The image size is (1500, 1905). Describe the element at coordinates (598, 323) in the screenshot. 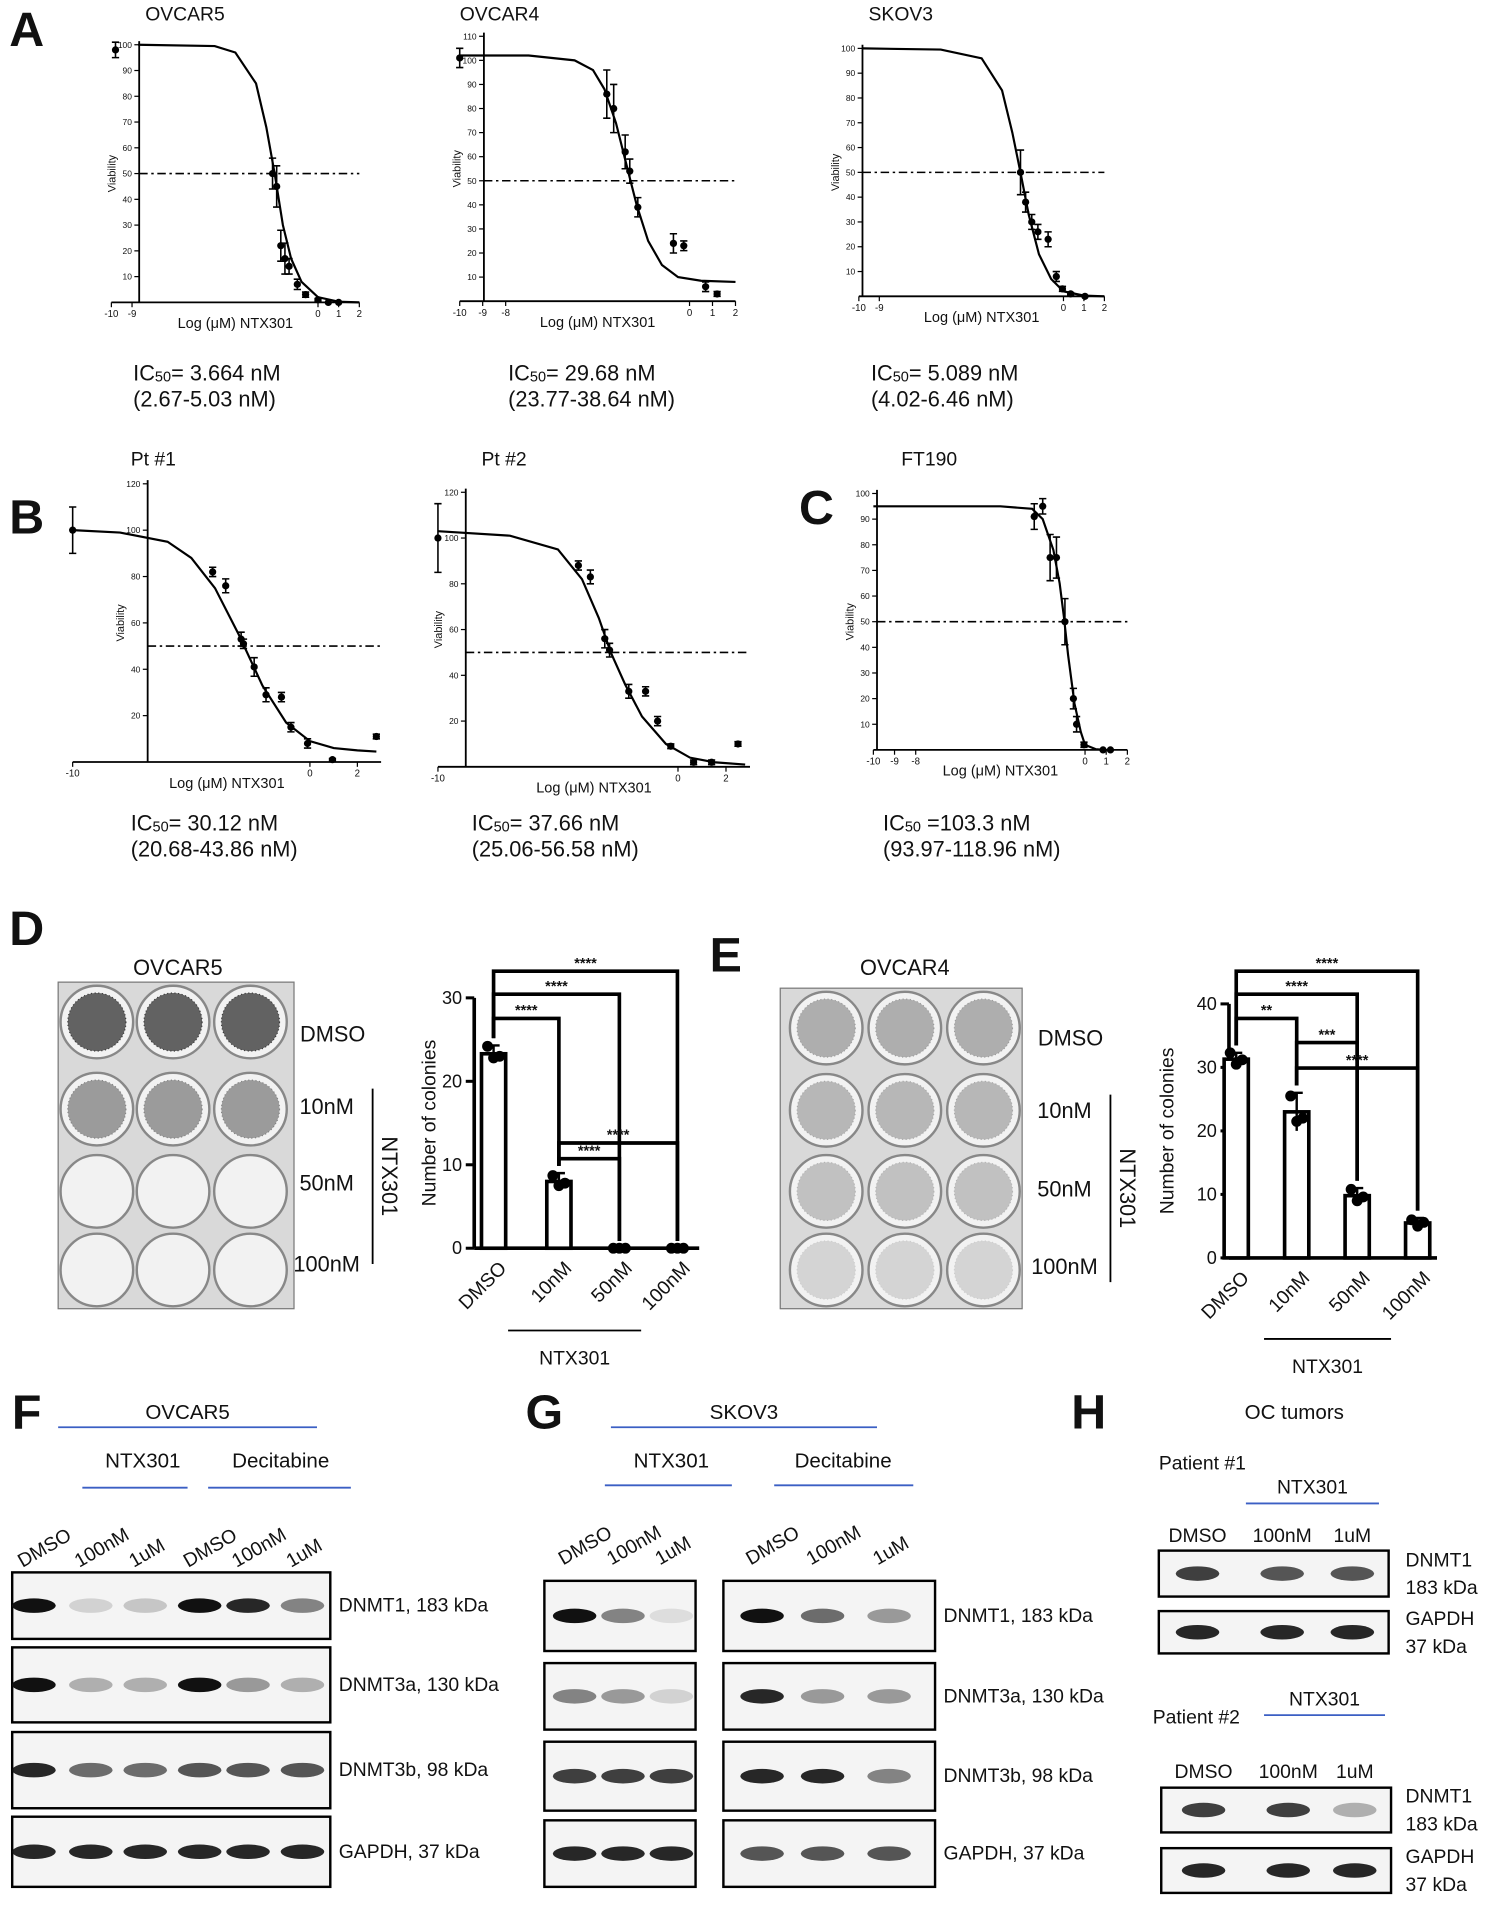

I see `x-axis-label: Log (μM) NTX301` at that location.